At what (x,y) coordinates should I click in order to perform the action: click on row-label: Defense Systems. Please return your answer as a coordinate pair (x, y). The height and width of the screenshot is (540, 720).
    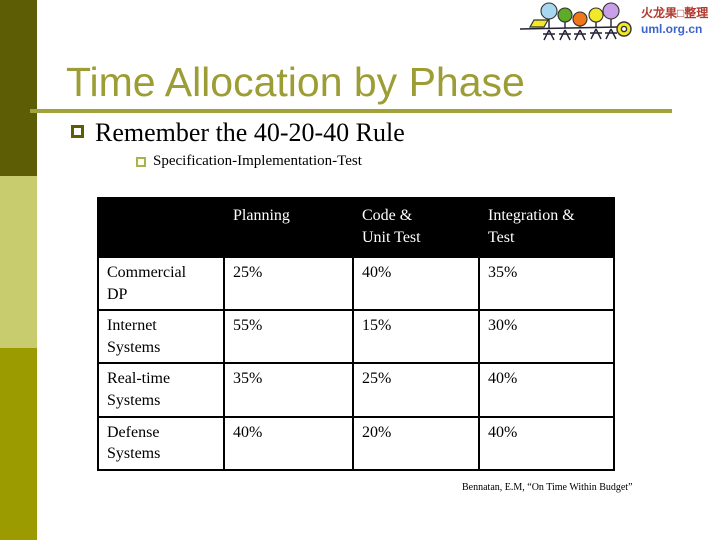
    Looking at the image, I should click on (161, 443).